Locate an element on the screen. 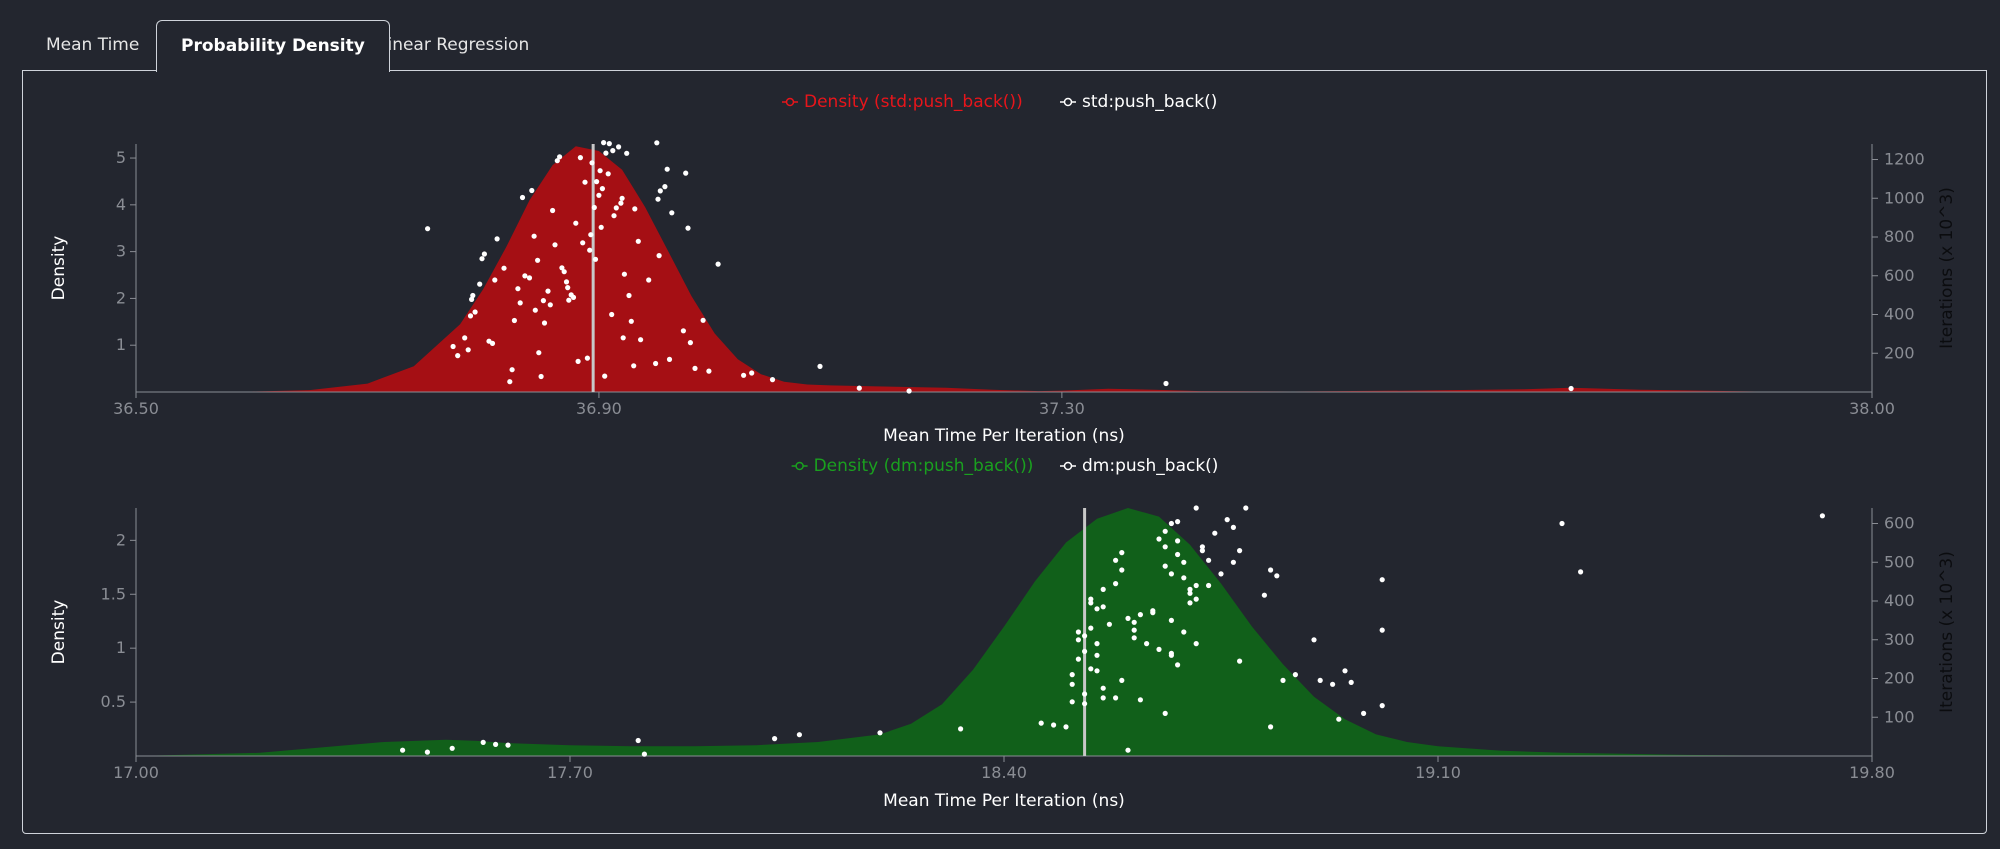 Image resolution: width=2000 pixels, height=849 pixels. y-tick-label: 5 is located at coordinates (121, 157).